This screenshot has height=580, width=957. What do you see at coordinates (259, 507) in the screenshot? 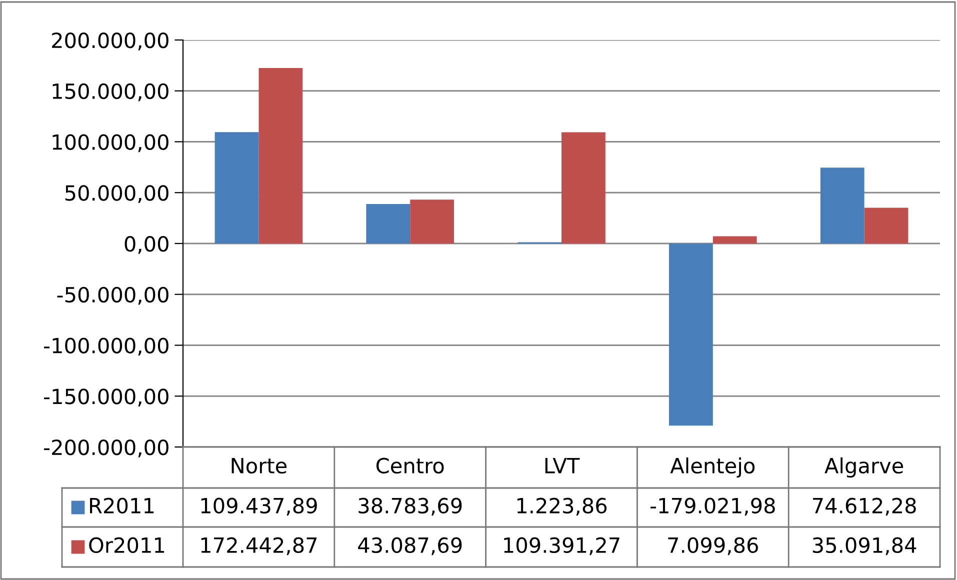
I see `data-label: 109.437,89` at bounding box center [259, 507].